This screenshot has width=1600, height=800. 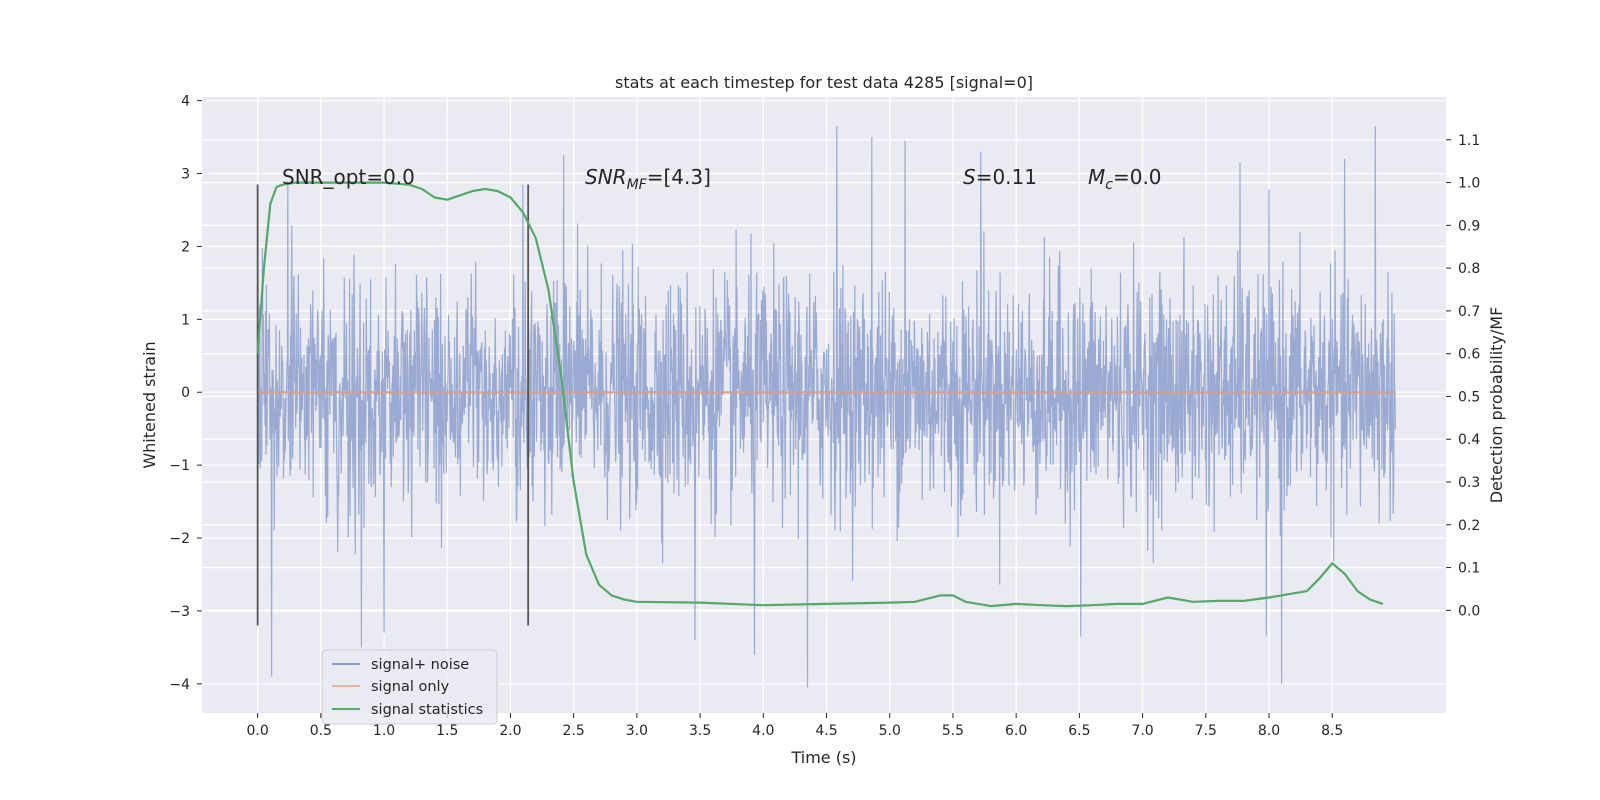 I want to click on annotation-mc: Mc=0.0, so click(x=1125, y=179).